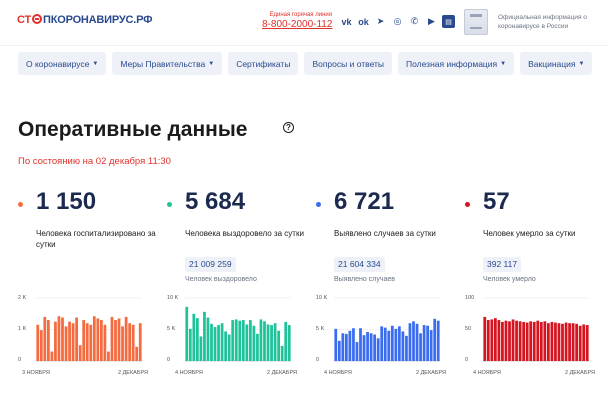 This screenshot has width=608, height=406. Describe the element at coordinates (297, 24) in the screenshot. I see `hotline-number: 8-800-2000-112` at that location.